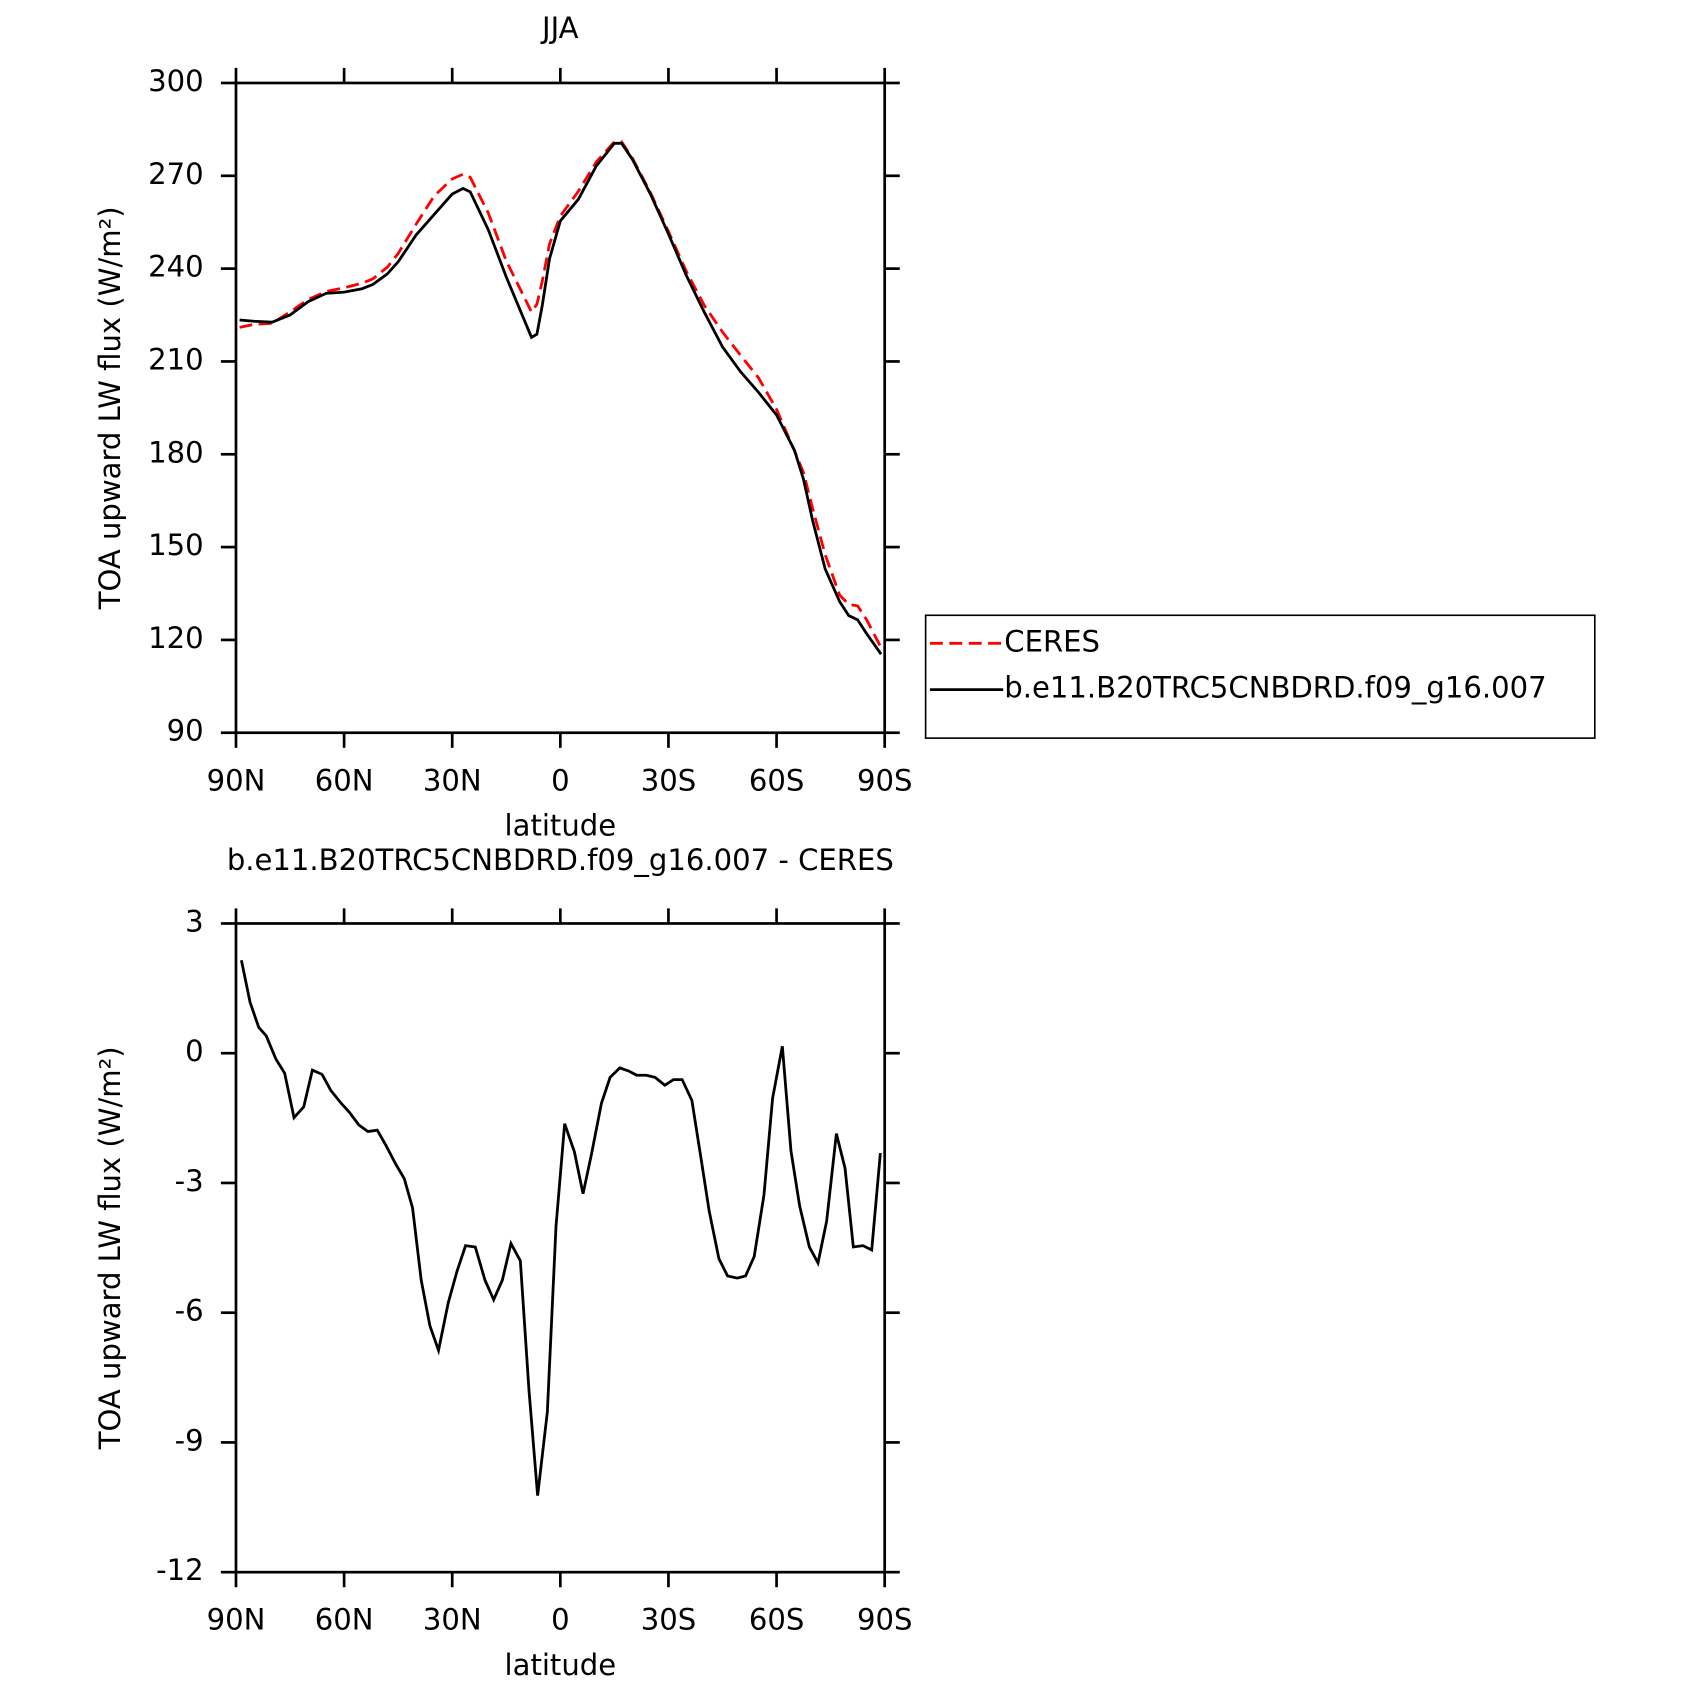  I want to click on y-tick-label: 240, so click(176, 267).